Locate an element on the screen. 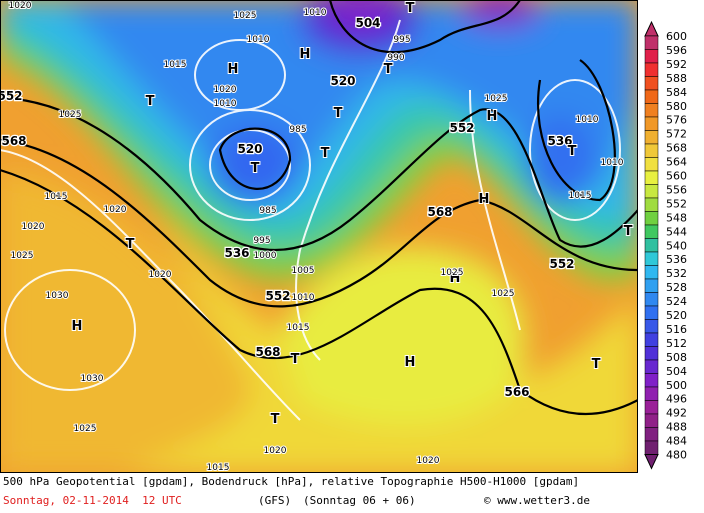  pressure-label: 990 is located at coordinates (395, 58).